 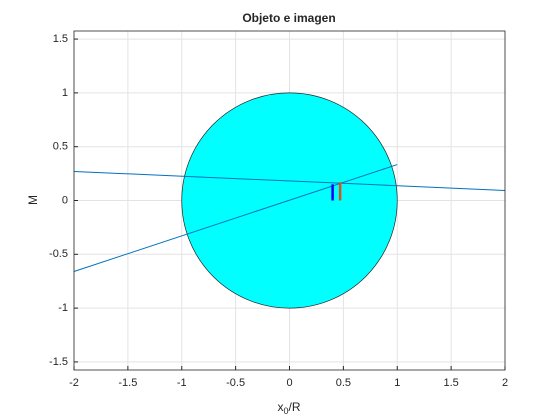 What do you see at coordinates (397, 383) in the screenshot?
I see `x-tick-label: 1` at bounding box center [397, 383].